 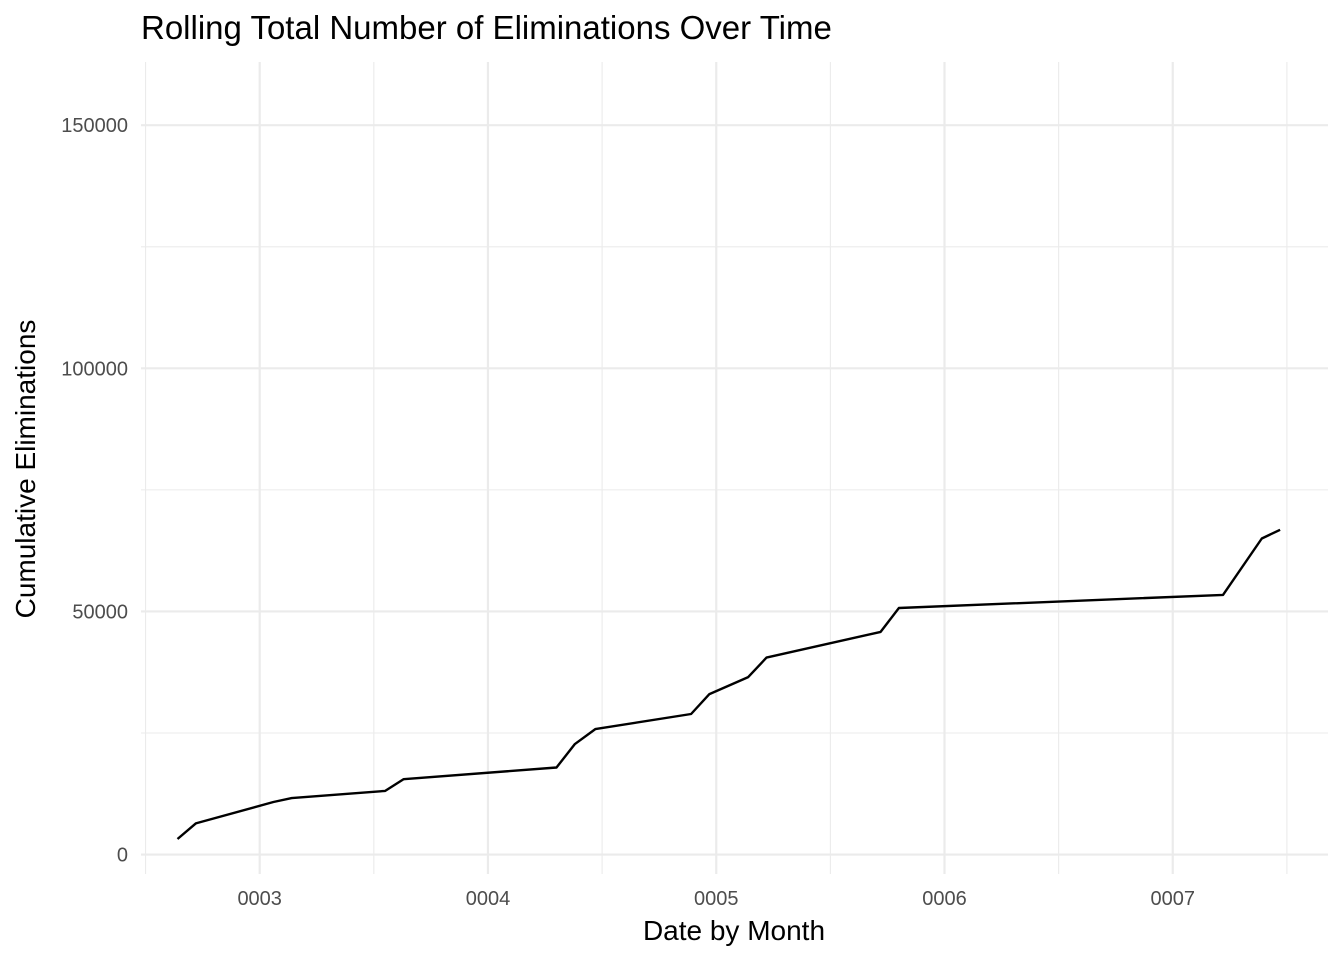 What do you see at coordinates (734, 930) in the screenshot?
I see `x-axis-title: Date by Month` at bounding box center [734, 930].